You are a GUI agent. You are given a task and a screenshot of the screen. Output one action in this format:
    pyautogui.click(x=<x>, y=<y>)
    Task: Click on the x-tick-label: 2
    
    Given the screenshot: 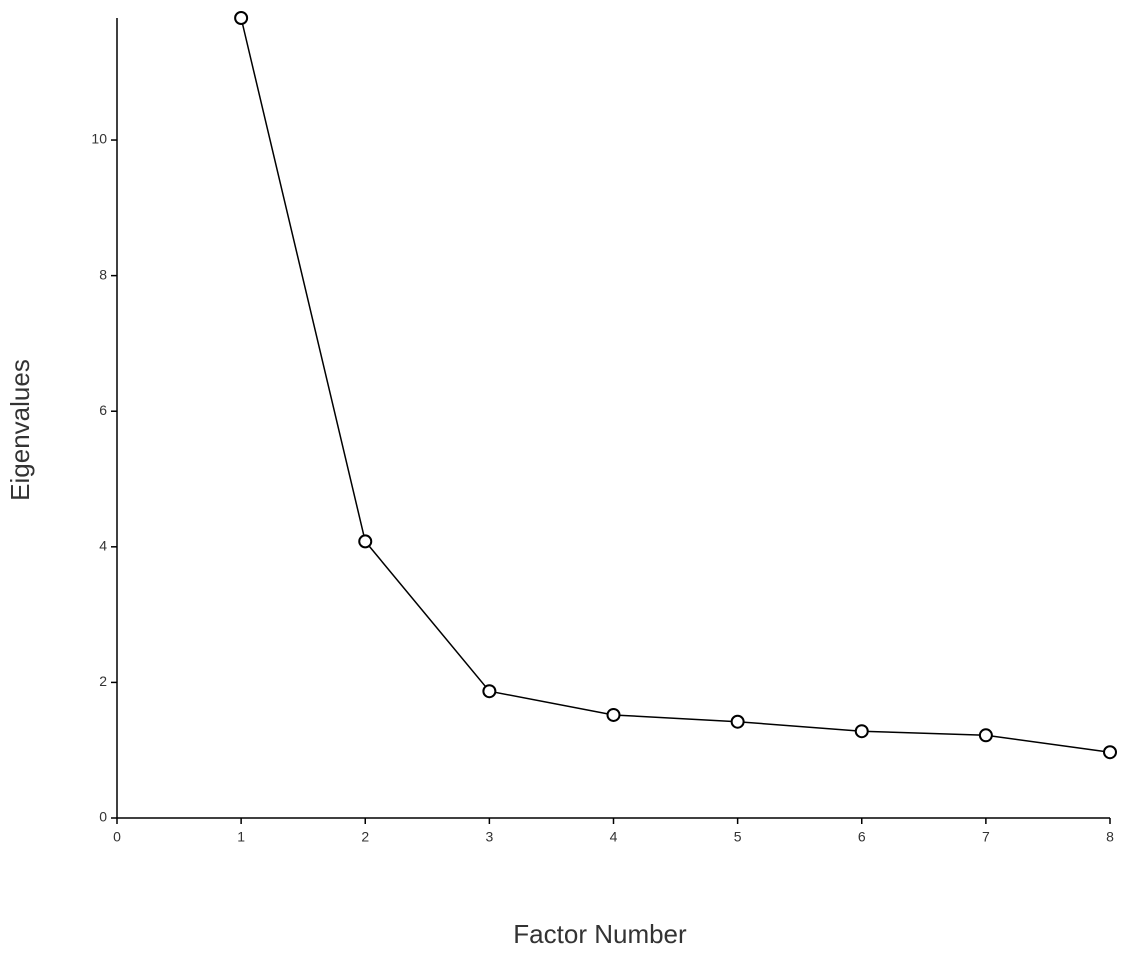 What is the action you would take?
    pyautogui.click(x=365, y=837)
    